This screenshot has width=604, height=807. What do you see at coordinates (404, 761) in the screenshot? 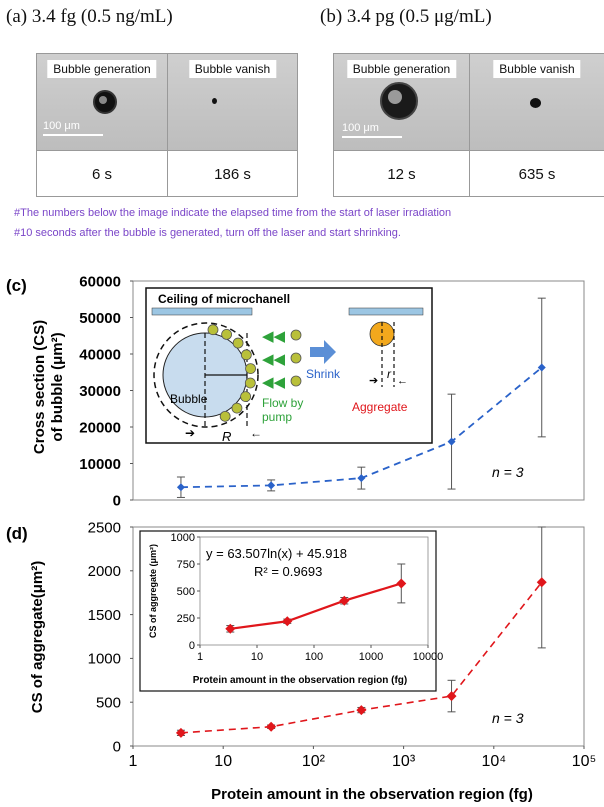
I see `x-tick-label: 10³` at bounding box center [404, 761].